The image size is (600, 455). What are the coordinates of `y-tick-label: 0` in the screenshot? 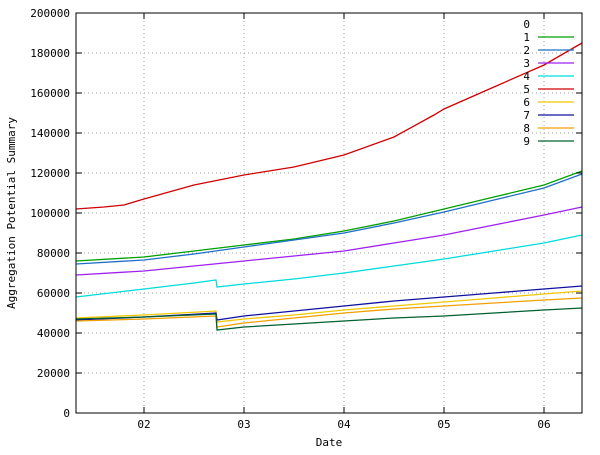 It's located at (66, 413).